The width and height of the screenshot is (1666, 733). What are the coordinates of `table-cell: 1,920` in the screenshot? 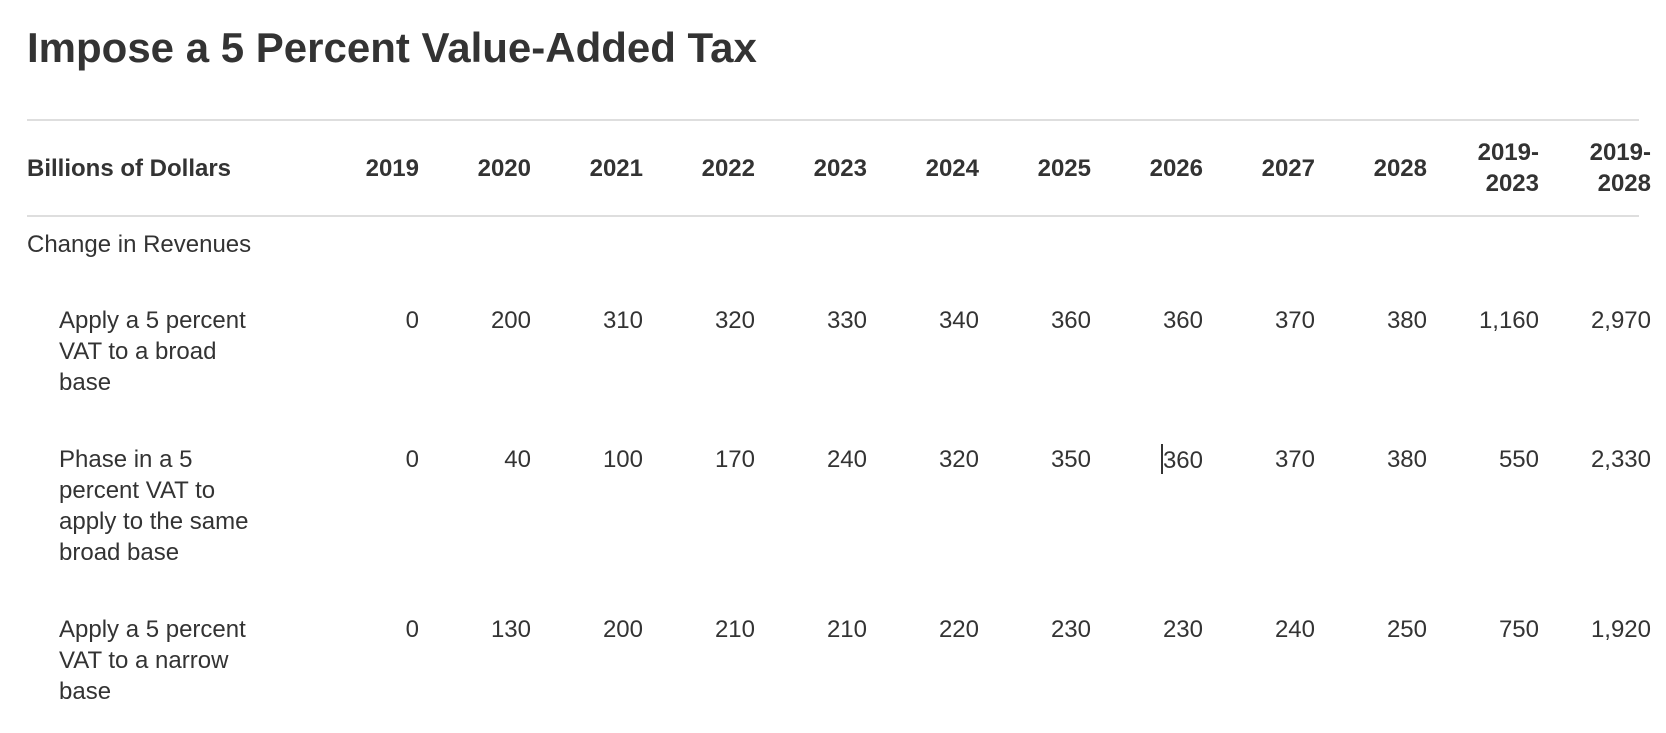 It's located at (1620, 629).